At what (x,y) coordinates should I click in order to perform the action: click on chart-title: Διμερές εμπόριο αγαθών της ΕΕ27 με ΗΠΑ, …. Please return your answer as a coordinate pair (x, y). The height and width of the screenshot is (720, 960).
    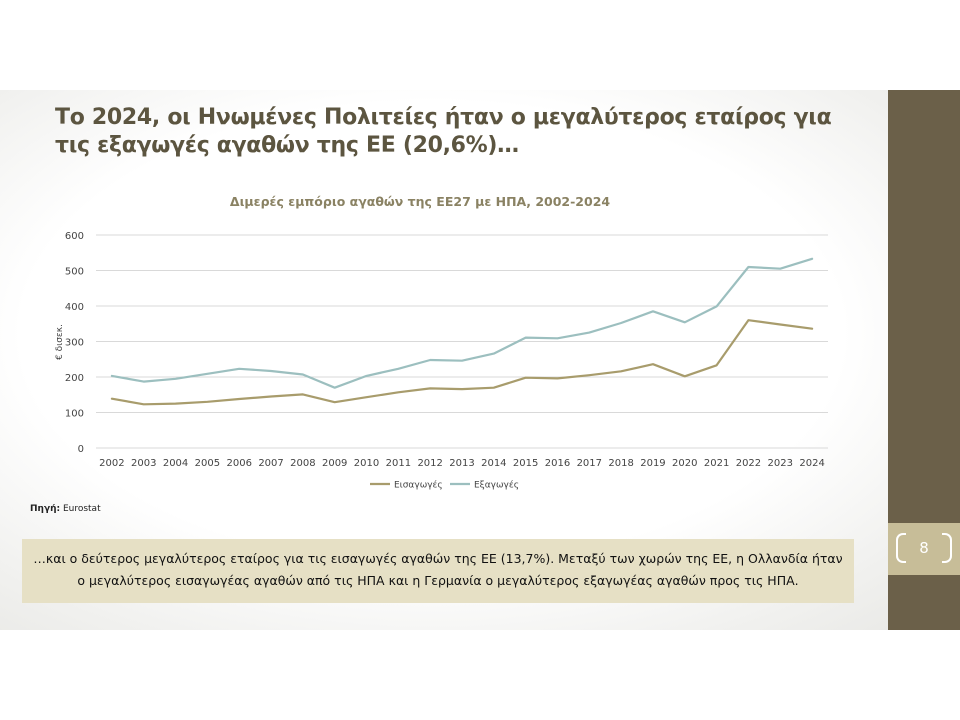
    Looking at the image, I should click on (420, 201).